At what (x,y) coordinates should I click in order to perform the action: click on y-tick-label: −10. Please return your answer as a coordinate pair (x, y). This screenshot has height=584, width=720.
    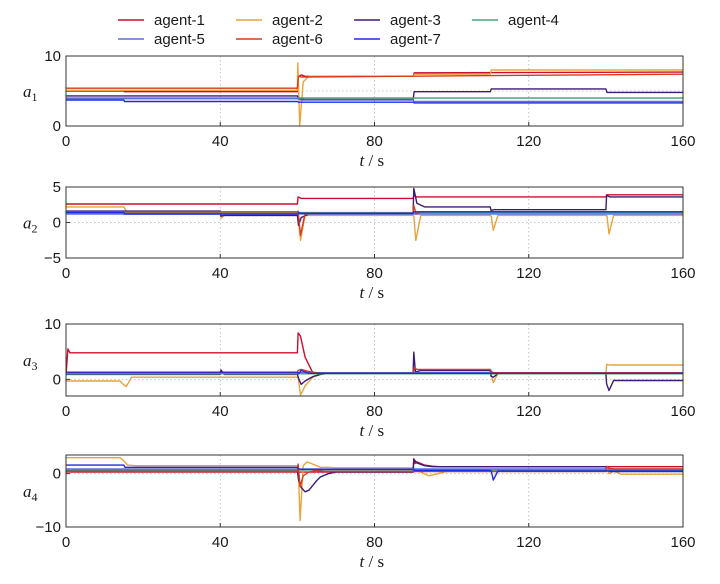
    Looking at the image, I should click on (48, 527).